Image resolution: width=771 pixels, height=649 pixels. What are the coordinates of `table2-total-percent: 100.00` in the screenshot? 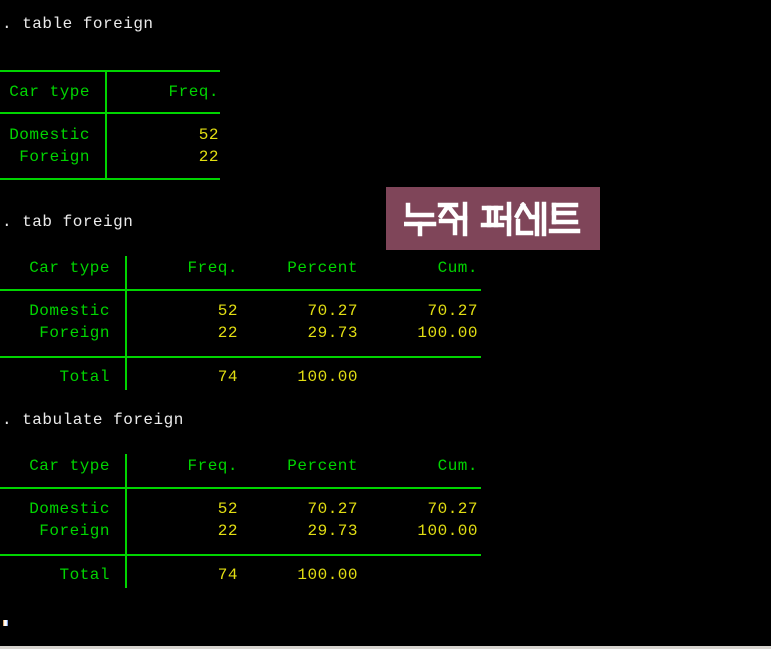 It's located at (327, 377).